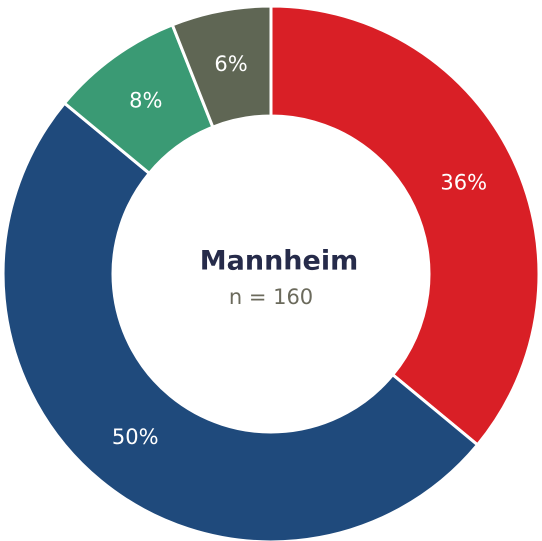 Image resolution: width=542 pixels, height=541 pixels. I want to click on chart-title: Mannheim, so click(279, 261).